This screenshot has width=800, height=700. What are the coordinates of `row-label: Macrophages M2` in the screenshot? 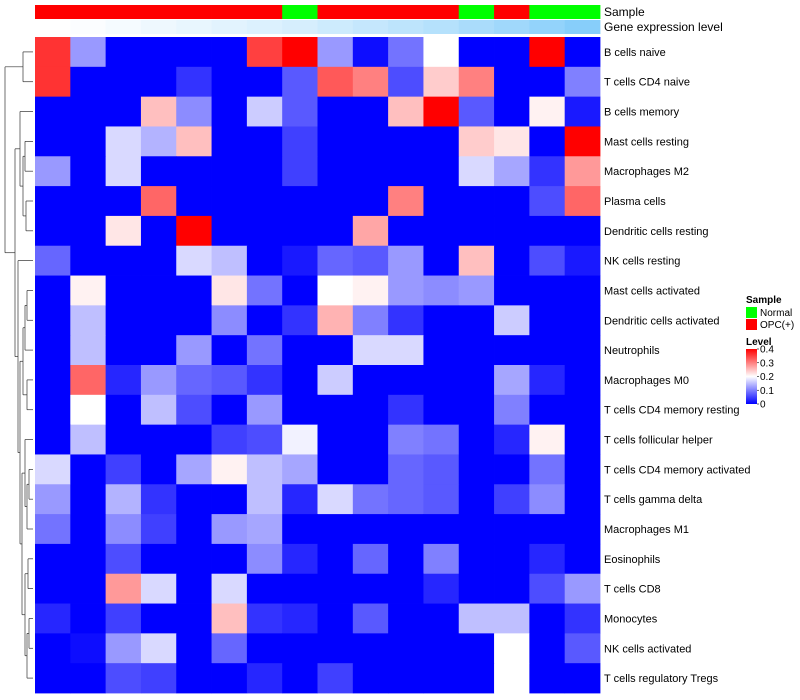 It's located at (646, 172).